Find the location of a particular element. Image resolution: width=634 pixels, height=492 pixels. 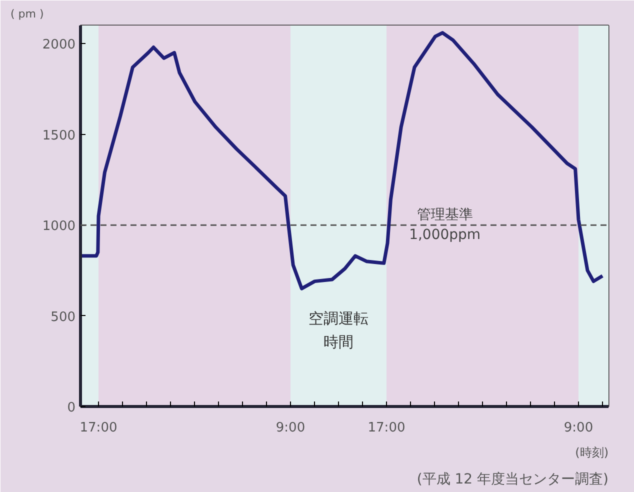

band-label: 空調運転時間 is located at coordinates (338, 330).